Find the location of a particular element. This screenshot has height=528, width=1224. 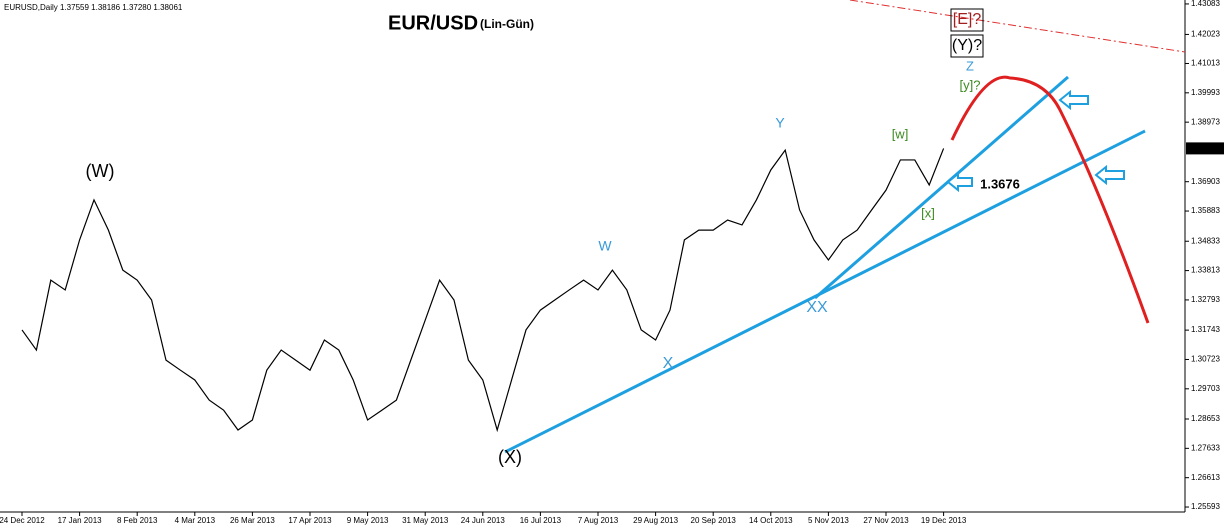

x-tick-label: 24 Jun 2013 is located at coordinates (483, 520).